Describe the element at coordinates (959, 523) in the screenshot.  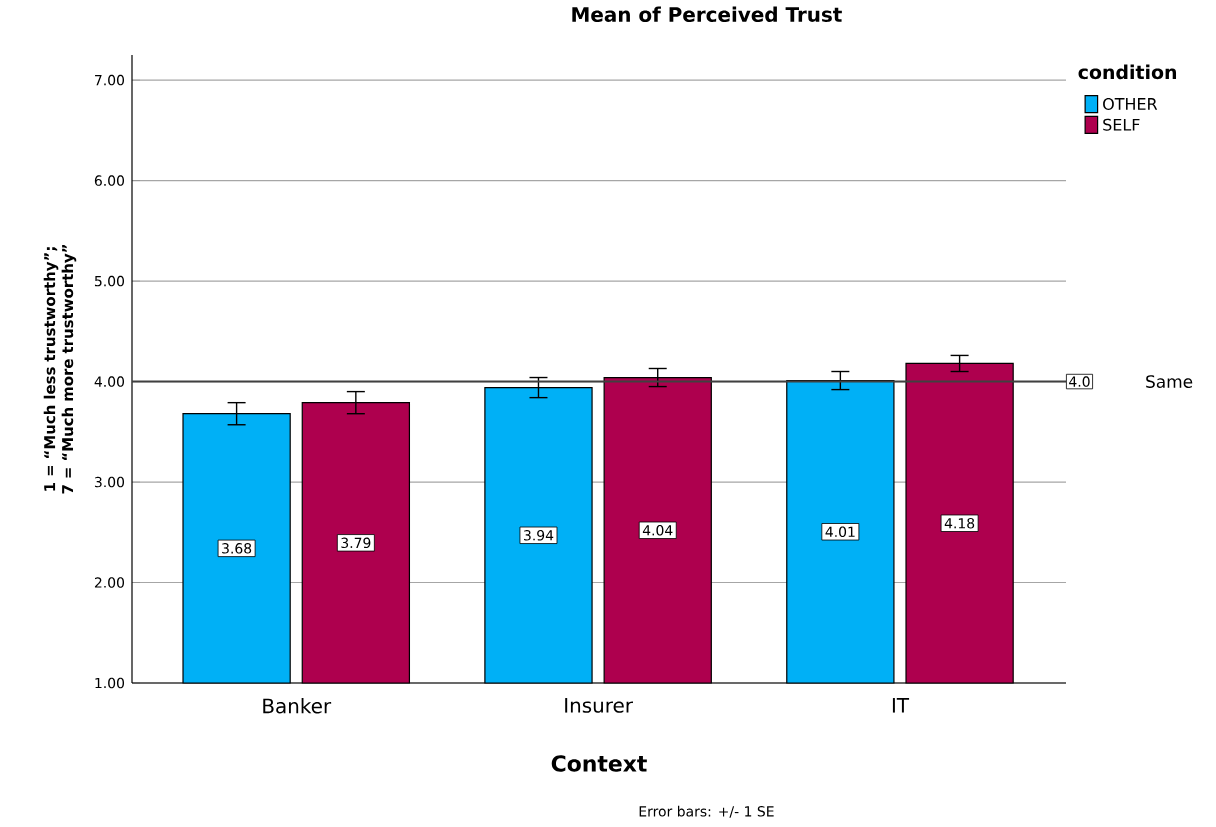
I see `data-label: 4.18` at that location.